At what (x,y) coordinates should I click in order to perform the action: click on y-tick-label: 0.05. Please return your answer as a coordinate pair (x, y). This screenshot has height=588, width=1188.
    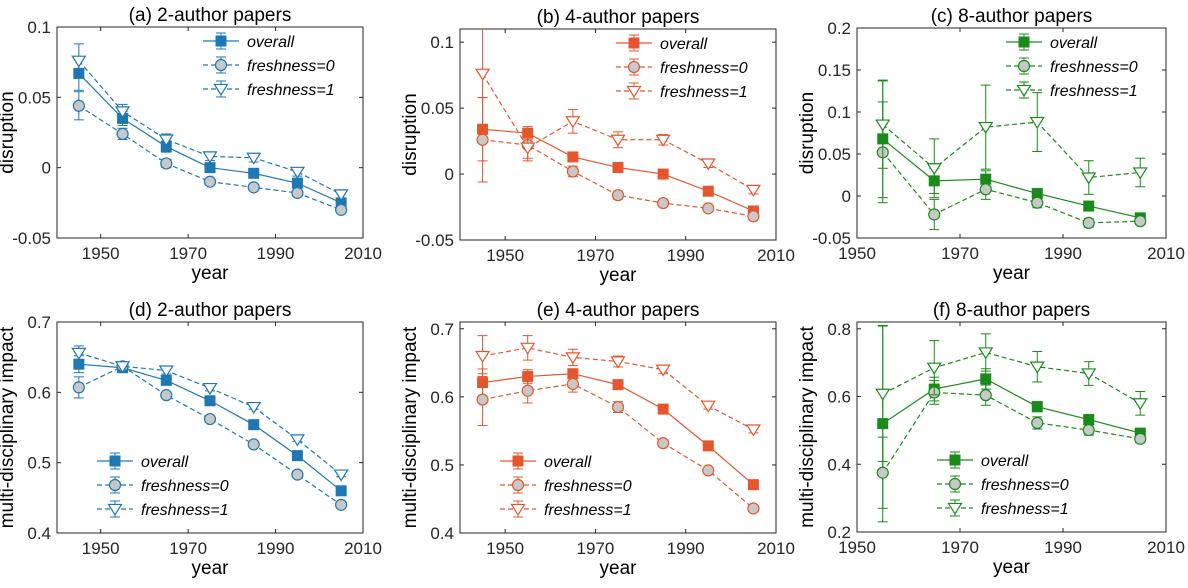
    Looking at the image, I should click on (437, 108).